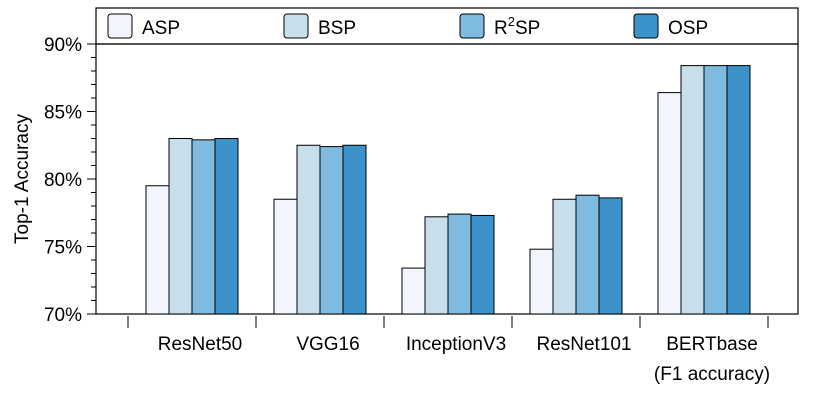  What do you see at coordinates (587, 254) in the screenshot?
I see `bar-r2sp-resnet101` at bounding box center [587, 254].